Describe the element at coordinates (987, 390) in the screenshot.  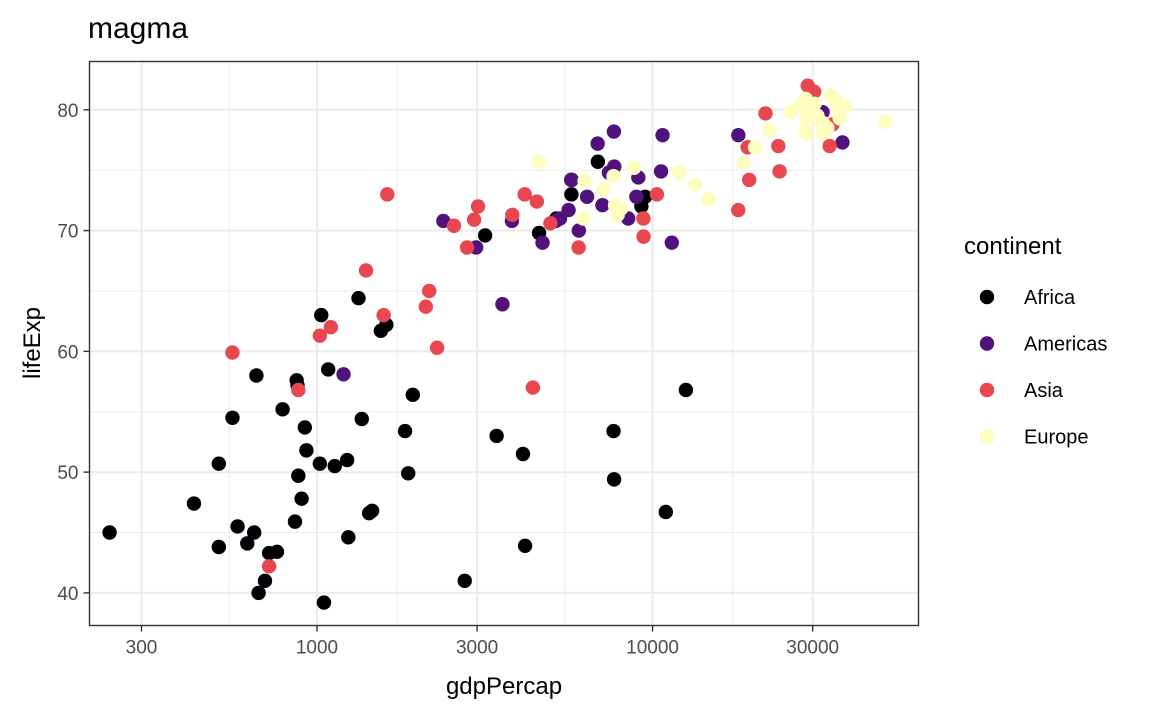
I see `legend-key-asia` at that location.